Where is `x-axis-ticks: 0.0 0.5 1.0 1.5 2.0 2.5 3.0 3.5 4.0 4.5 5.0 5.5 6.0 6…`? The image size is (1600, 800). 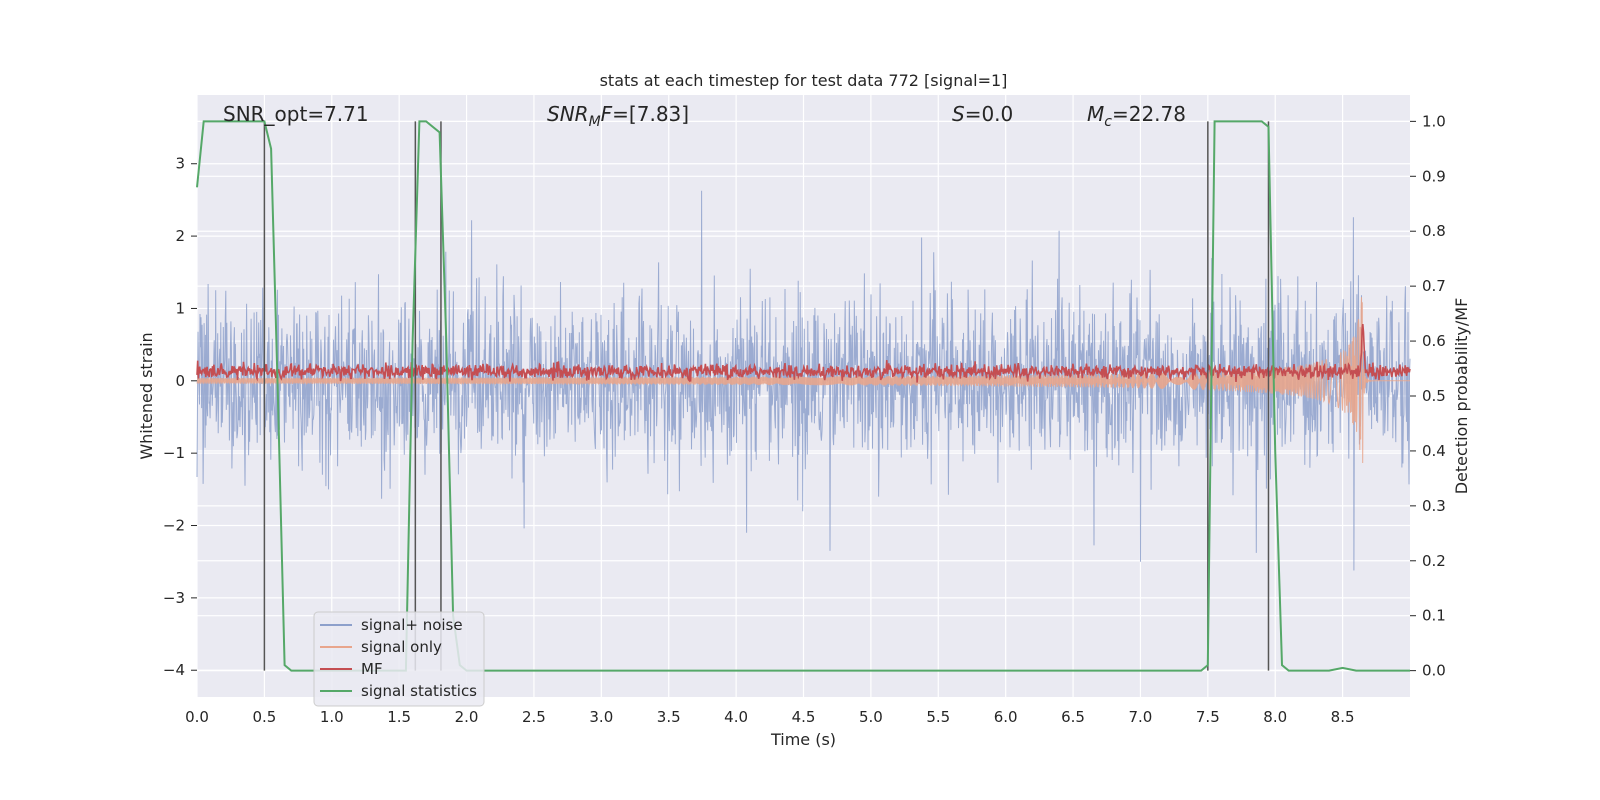 x-axis-ticks: 0.0 0.5 1.0 1.5 2.0 2.5 3.0 3.5 4.0 4.5 5.0 5.5 6.0 6… is located at coordinates (769, 717).